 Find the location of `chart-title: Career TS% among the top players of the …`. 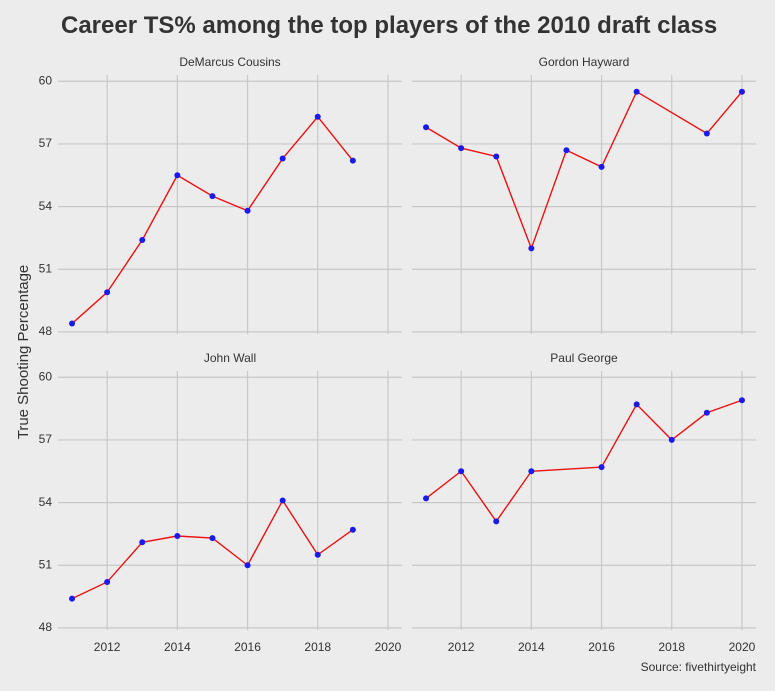

chart-title: Career TS% among the top players of the … is located at coordinates (389, 25).